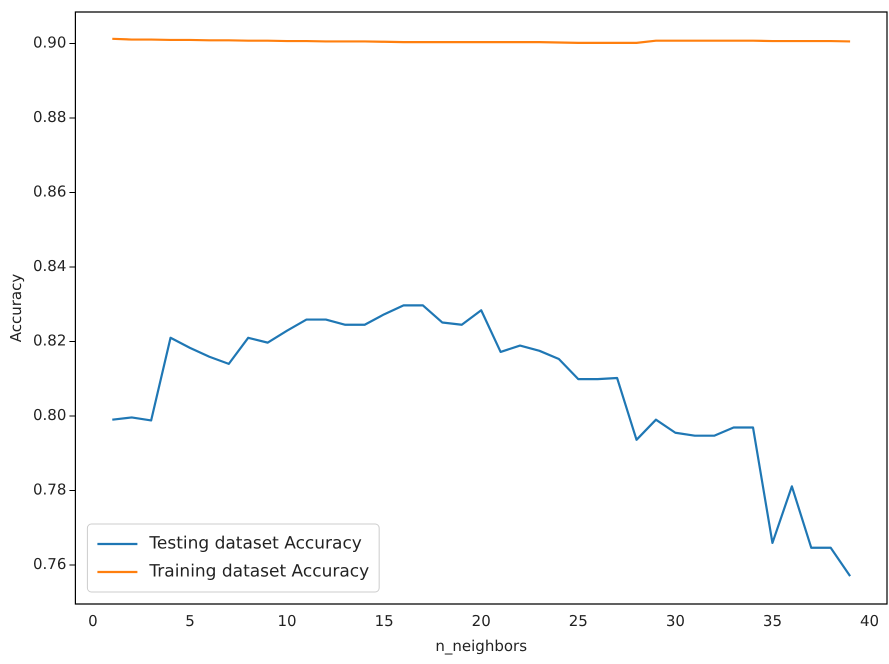  I want to click on y-tick-label: 0.76, so click(49, 563).